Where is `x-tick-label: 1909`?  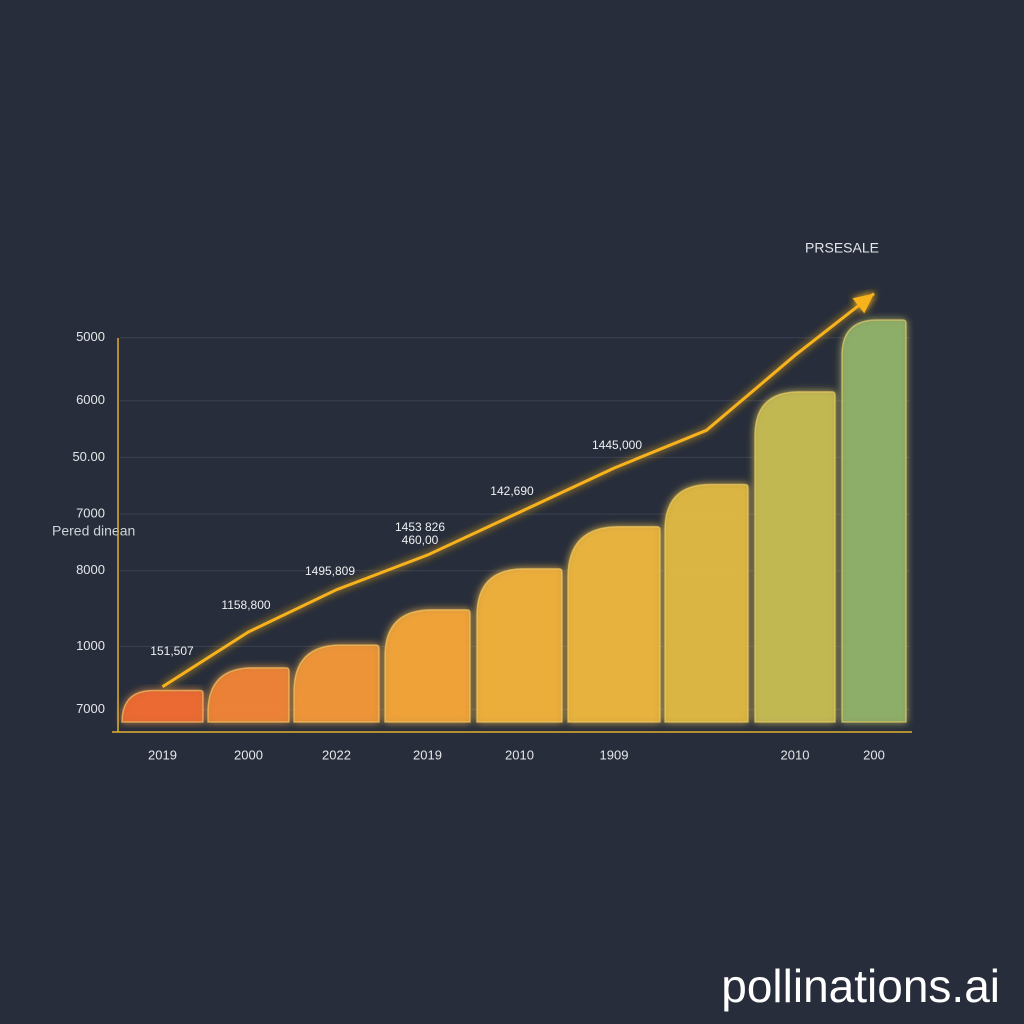 x-tick-label: 1909 is located at coordinates (614, 754).